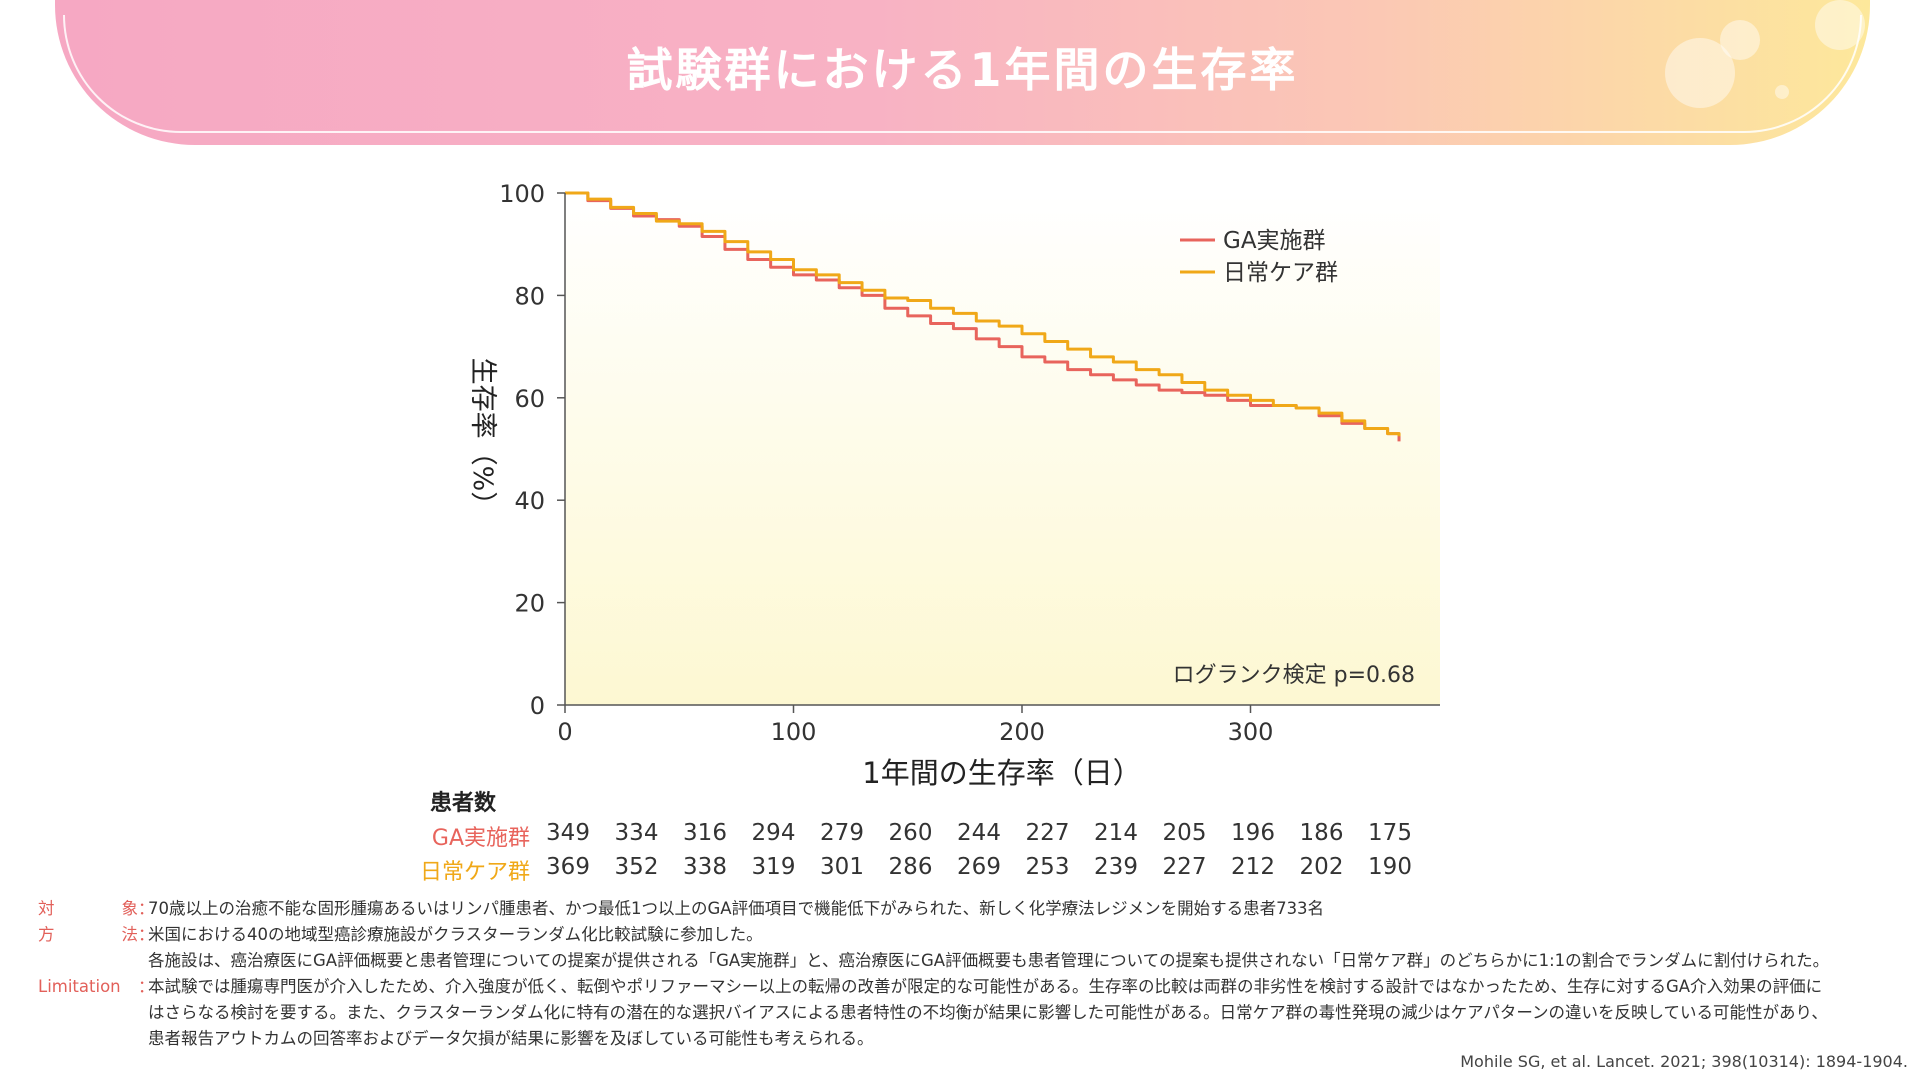  Describe the element at coordinates (705, 833) in the screenshot. I see `risk-count: 316` at that location.